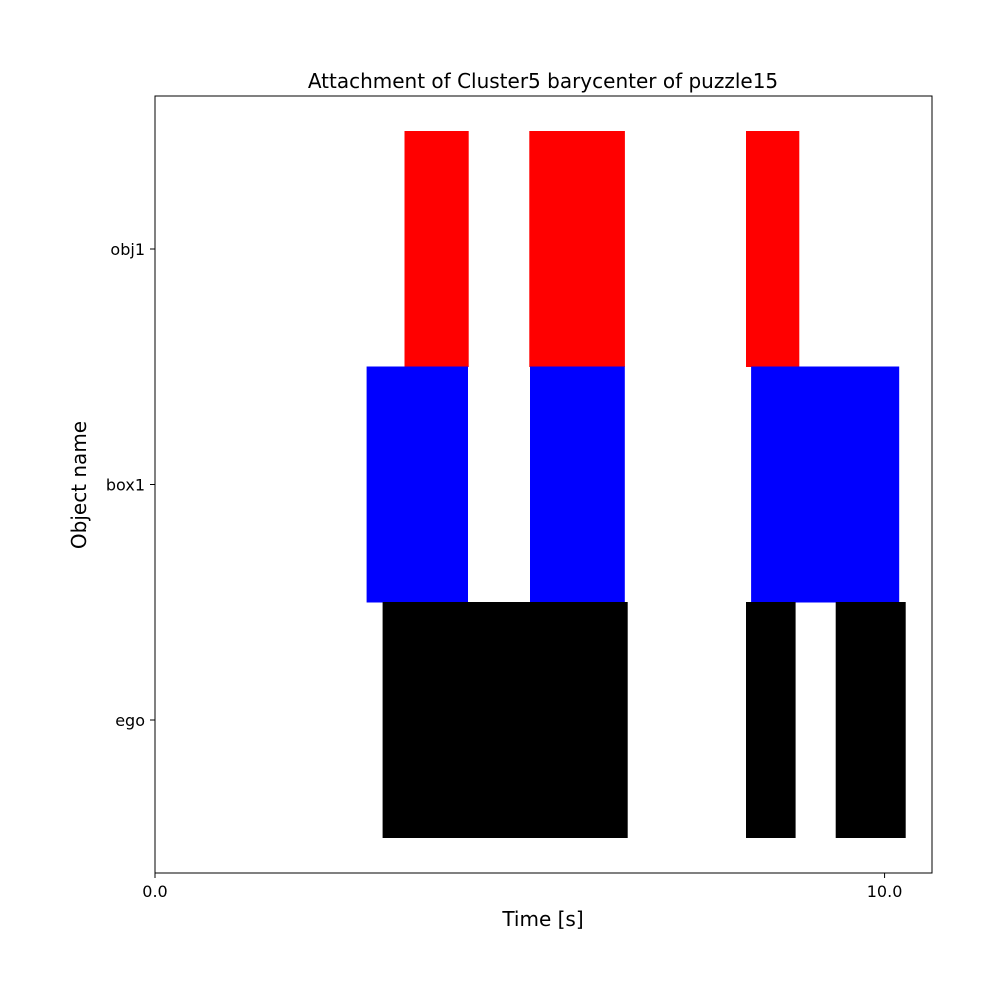  Describe the element at coordinates (885, 891) in the screenshot. I see `x-tick-label: 10.0` at that location.